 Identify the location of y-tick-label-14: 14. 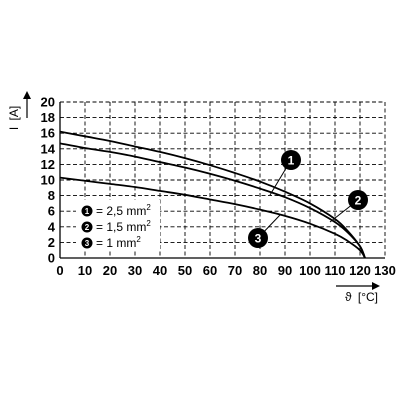
(48, 148).